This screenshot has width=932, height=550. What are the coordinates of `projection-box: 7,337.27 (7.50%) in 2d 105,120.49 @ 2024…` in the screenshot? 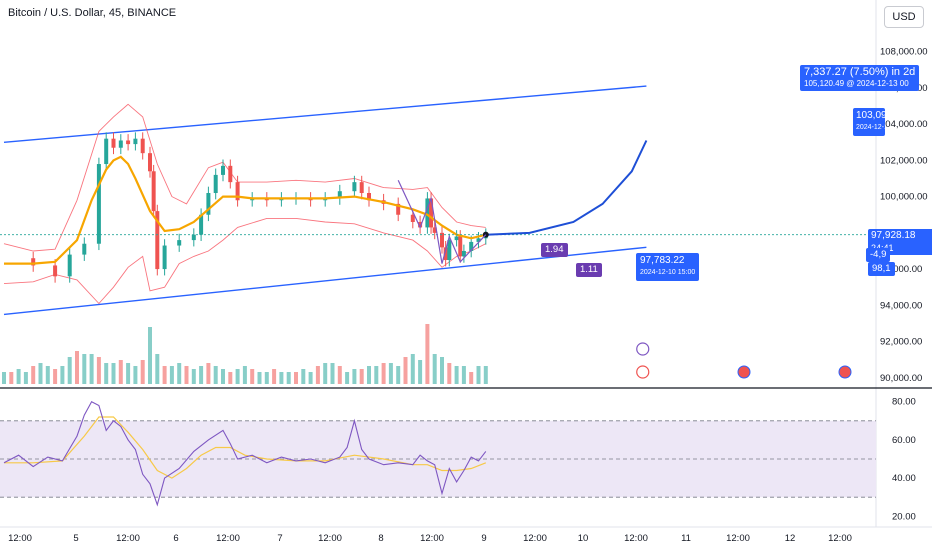 It's located at (860, 78).